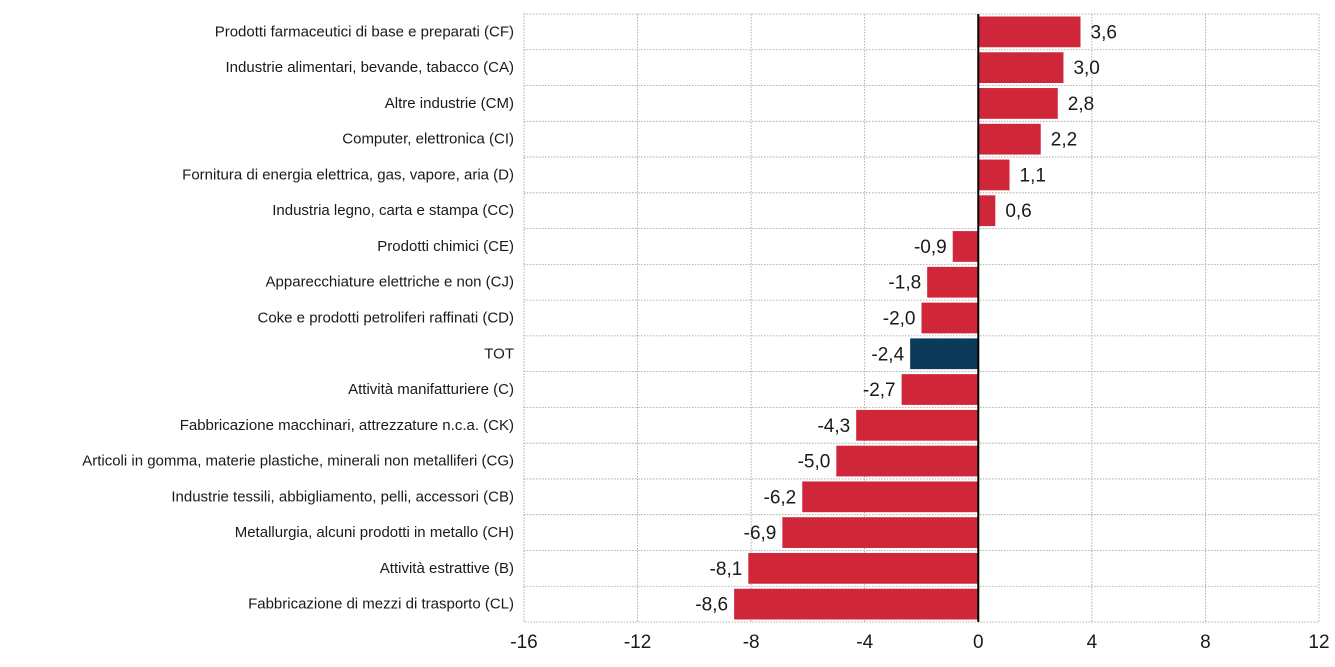 This screenshot has height=667, width=1335. I want to click on value-label: -8,6, so click(711, 605).